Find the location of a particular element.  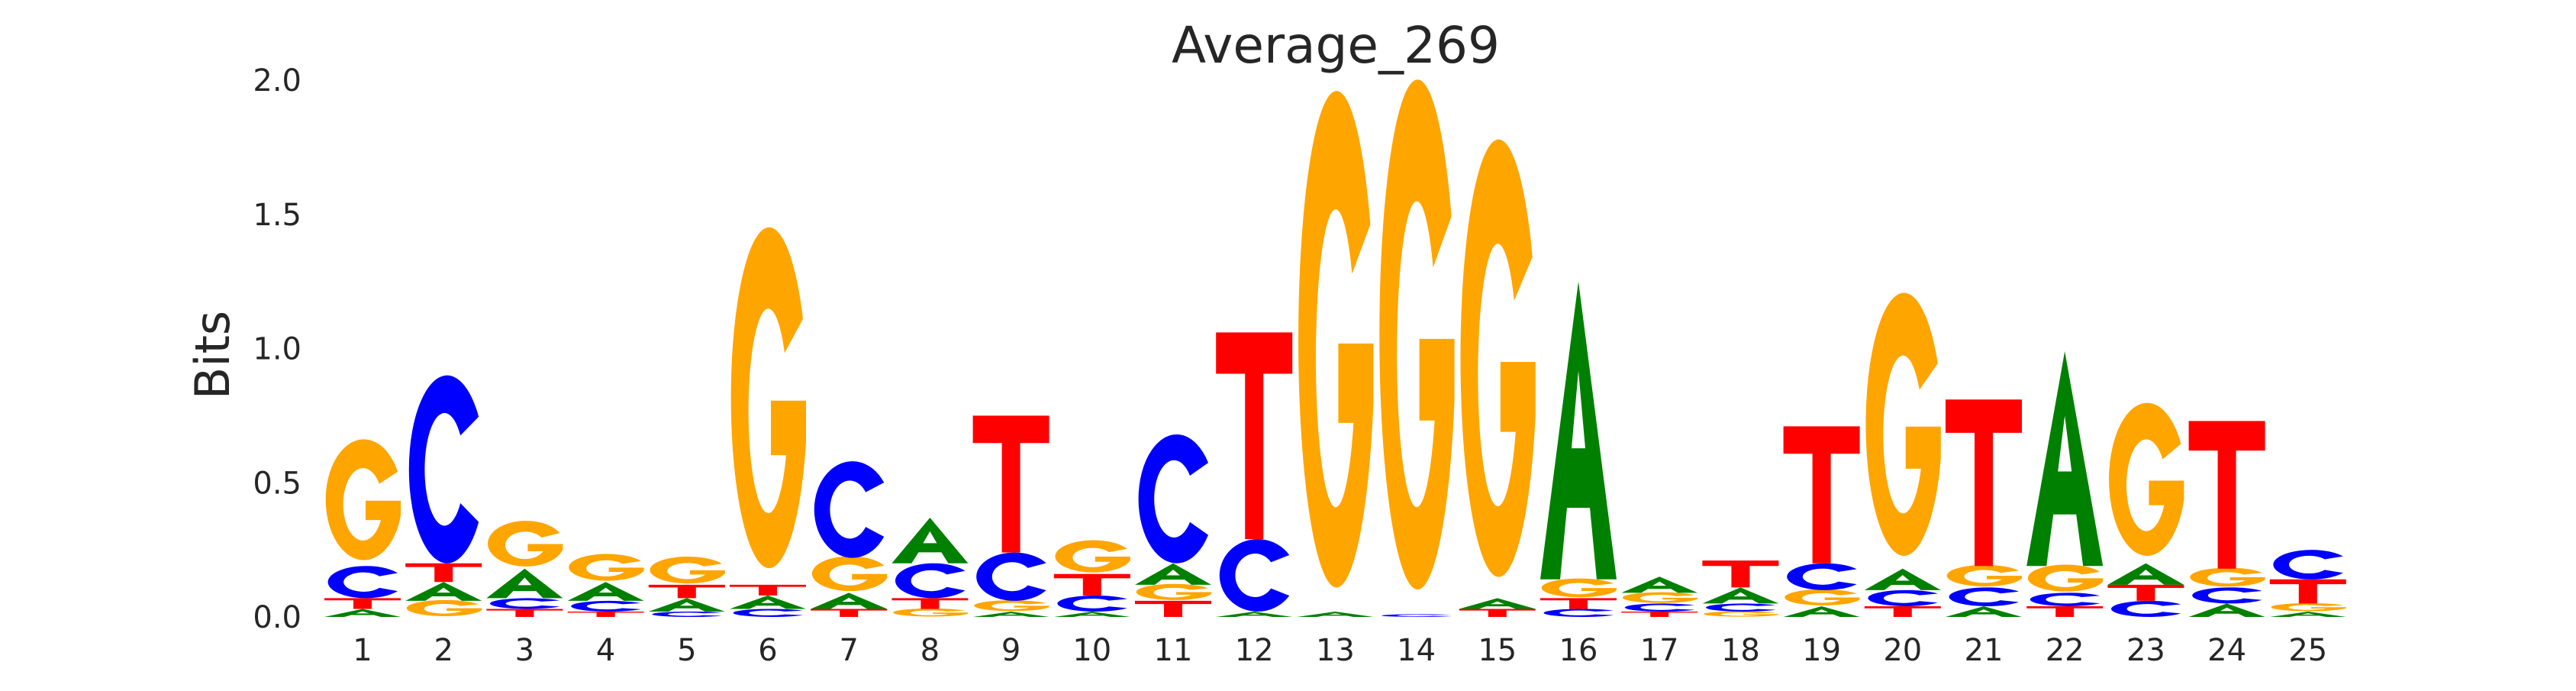

x-tick-label: 10 is located at coordinates (1092, 650).